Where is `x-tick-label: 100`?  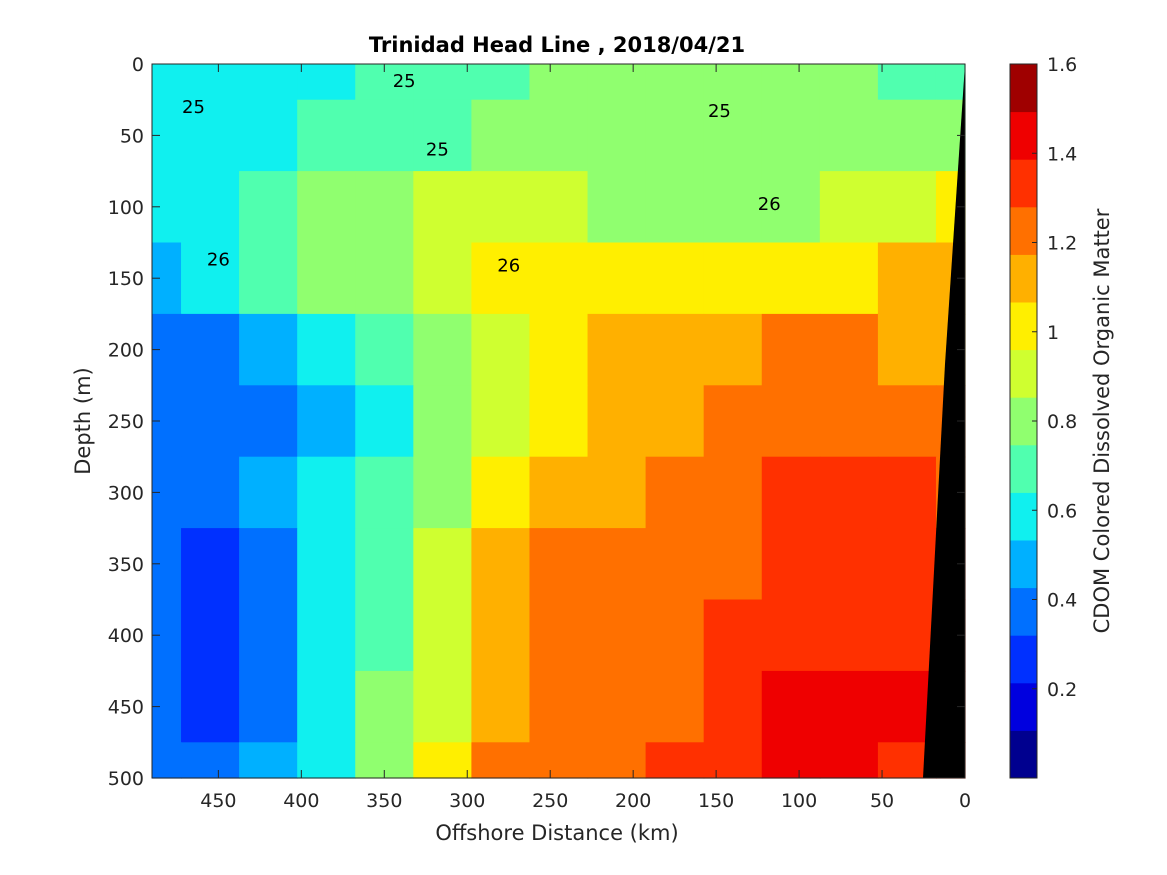 x-tick-label: 100 is located at coordinates (799, 801).